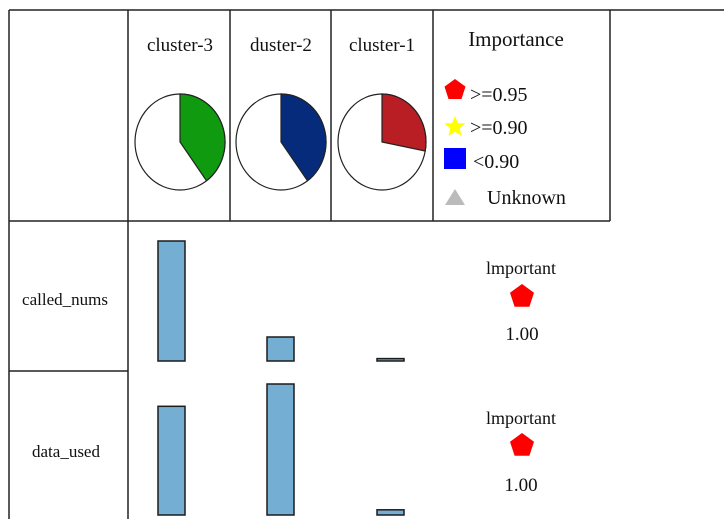  What do you see at coordinates (521, 334) in the screenshot?
I see `importance-value-1: 1.00` at bounding box center [521, 334].